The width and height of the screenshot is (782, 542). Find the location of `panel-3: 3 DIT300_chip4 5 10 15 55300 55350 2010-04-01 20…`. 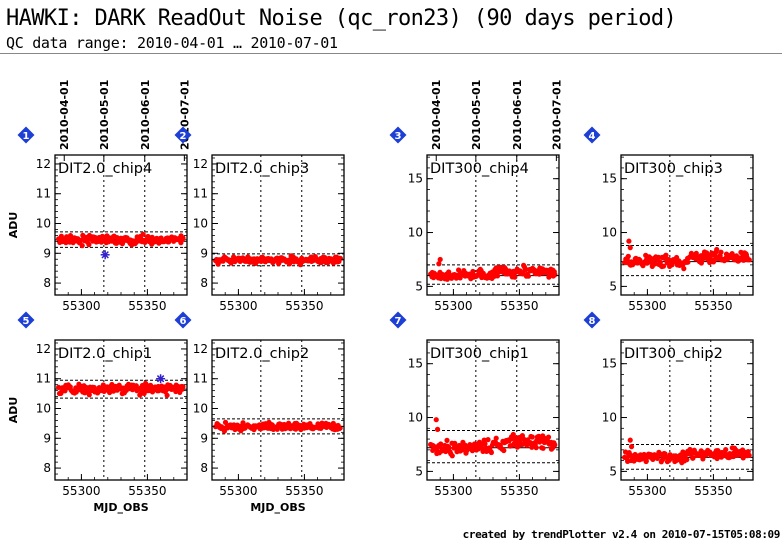

panel-3: 3 DIT300_chip4 5 10 15 55300 55350 2010-04-01 20… is located at coordinates (476, 196).